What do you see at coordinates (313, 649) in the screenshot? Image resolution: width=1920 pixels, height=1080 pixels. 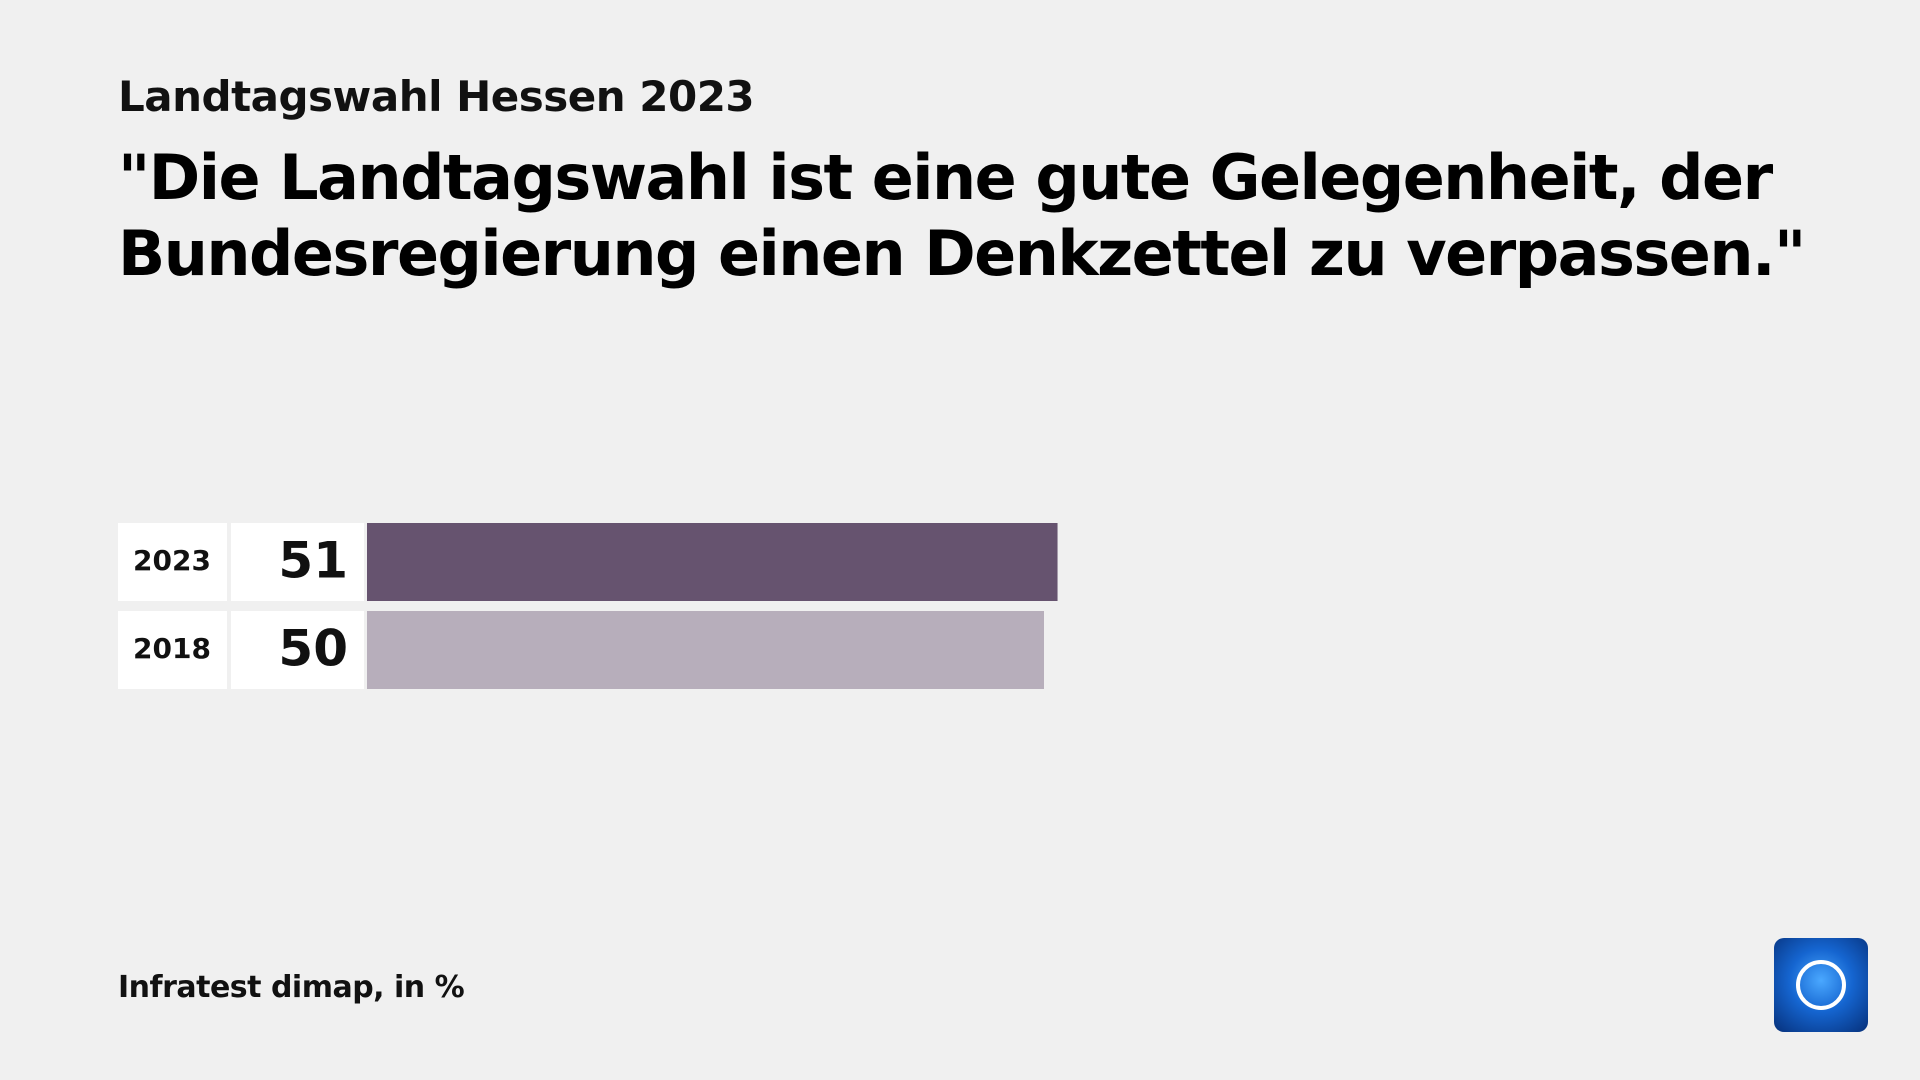 I see `value-label: 50` at bounding box center [313, 649].